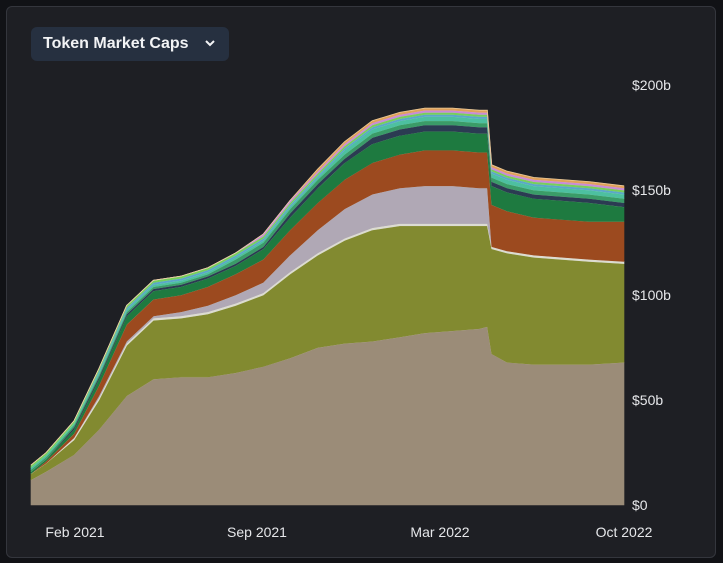 The width and height of the screenshot is (723, 563). What do you see at coordinates (651, 85) in the screenshot?
I see `y-tick-label: $200b` at bounding box center [651, 85].